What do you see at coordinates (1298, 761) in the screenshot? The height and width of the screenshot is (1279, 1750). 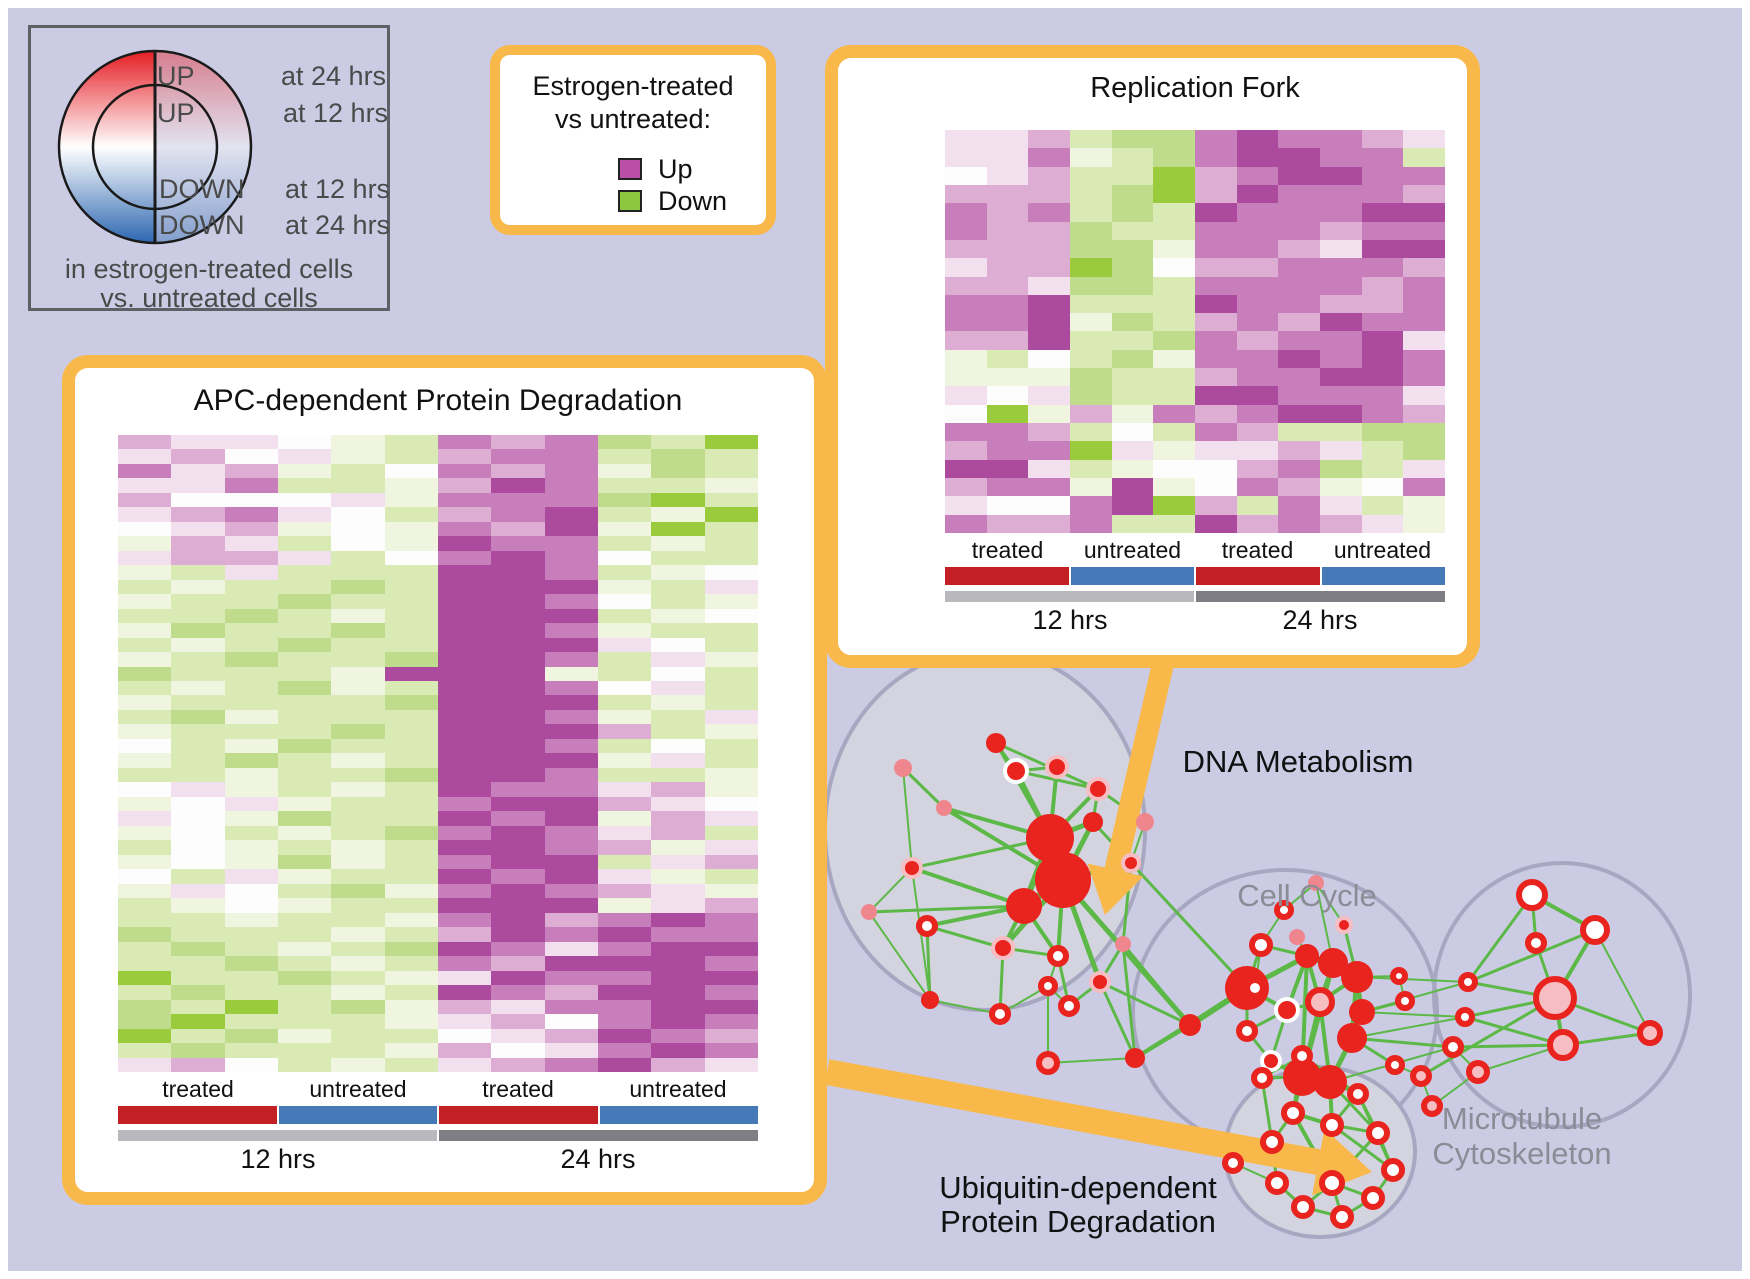 I see `cluster-label: DNA Metabolism` at bounding box center [1298, 761].